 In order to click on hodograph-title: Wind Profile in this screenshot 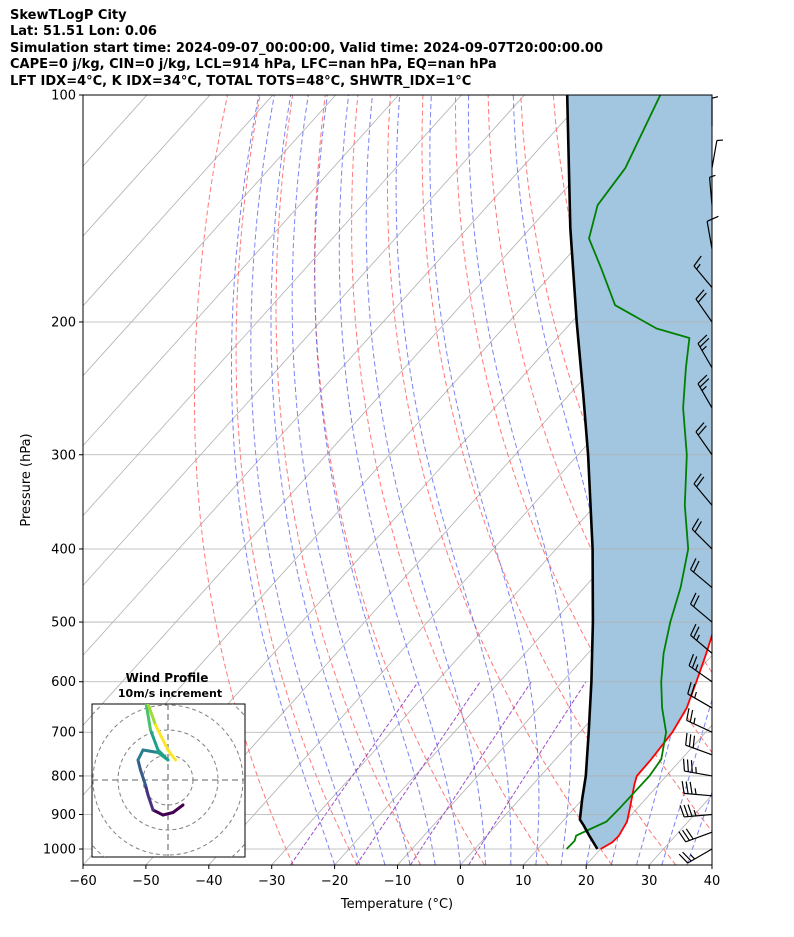, I will do `click(167, 678)`.